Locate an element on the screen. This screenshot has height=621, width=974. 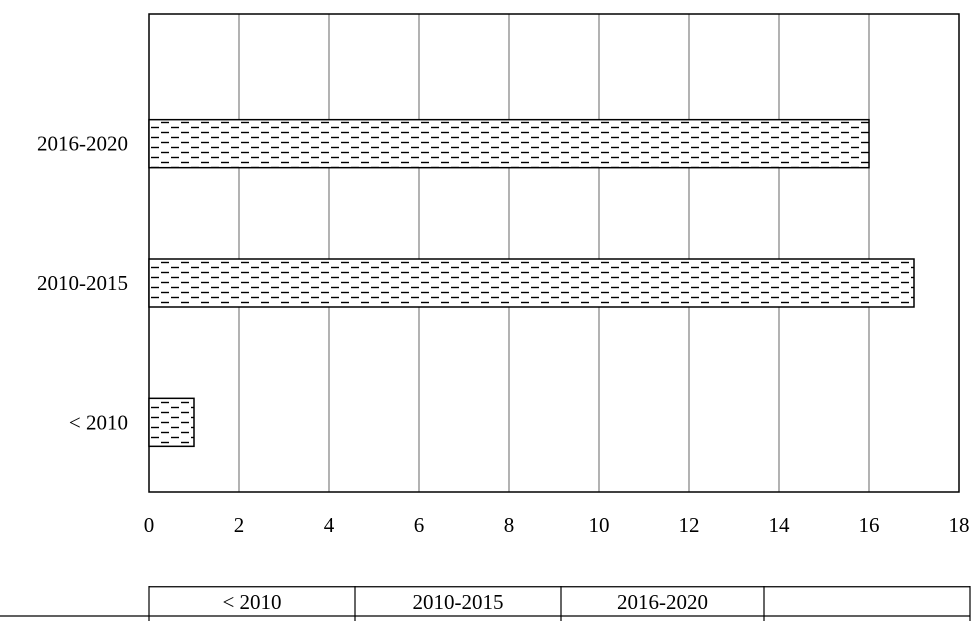
table-header-cell: 2010-2015 is located at coordinates (458, 602).